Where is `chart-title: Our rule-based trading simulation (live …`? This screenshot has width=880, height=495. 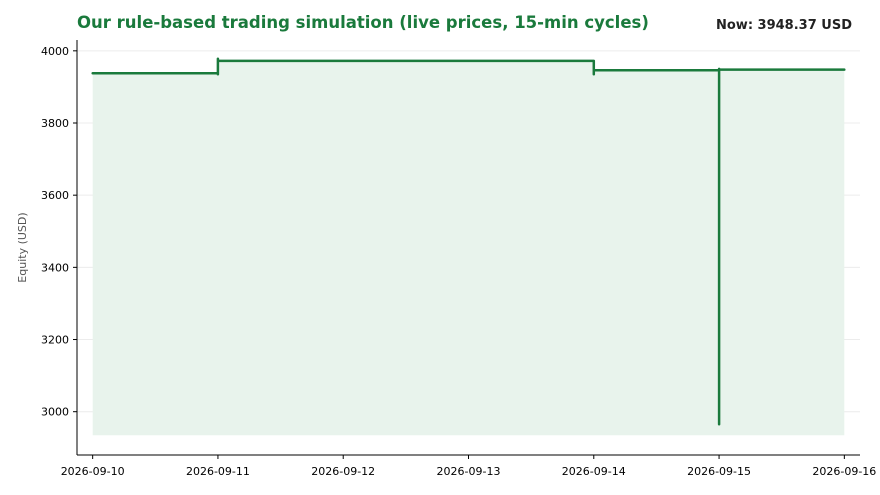 chart-title: Our rule-based trading simulation (live … is located at coordinates (363, 22).